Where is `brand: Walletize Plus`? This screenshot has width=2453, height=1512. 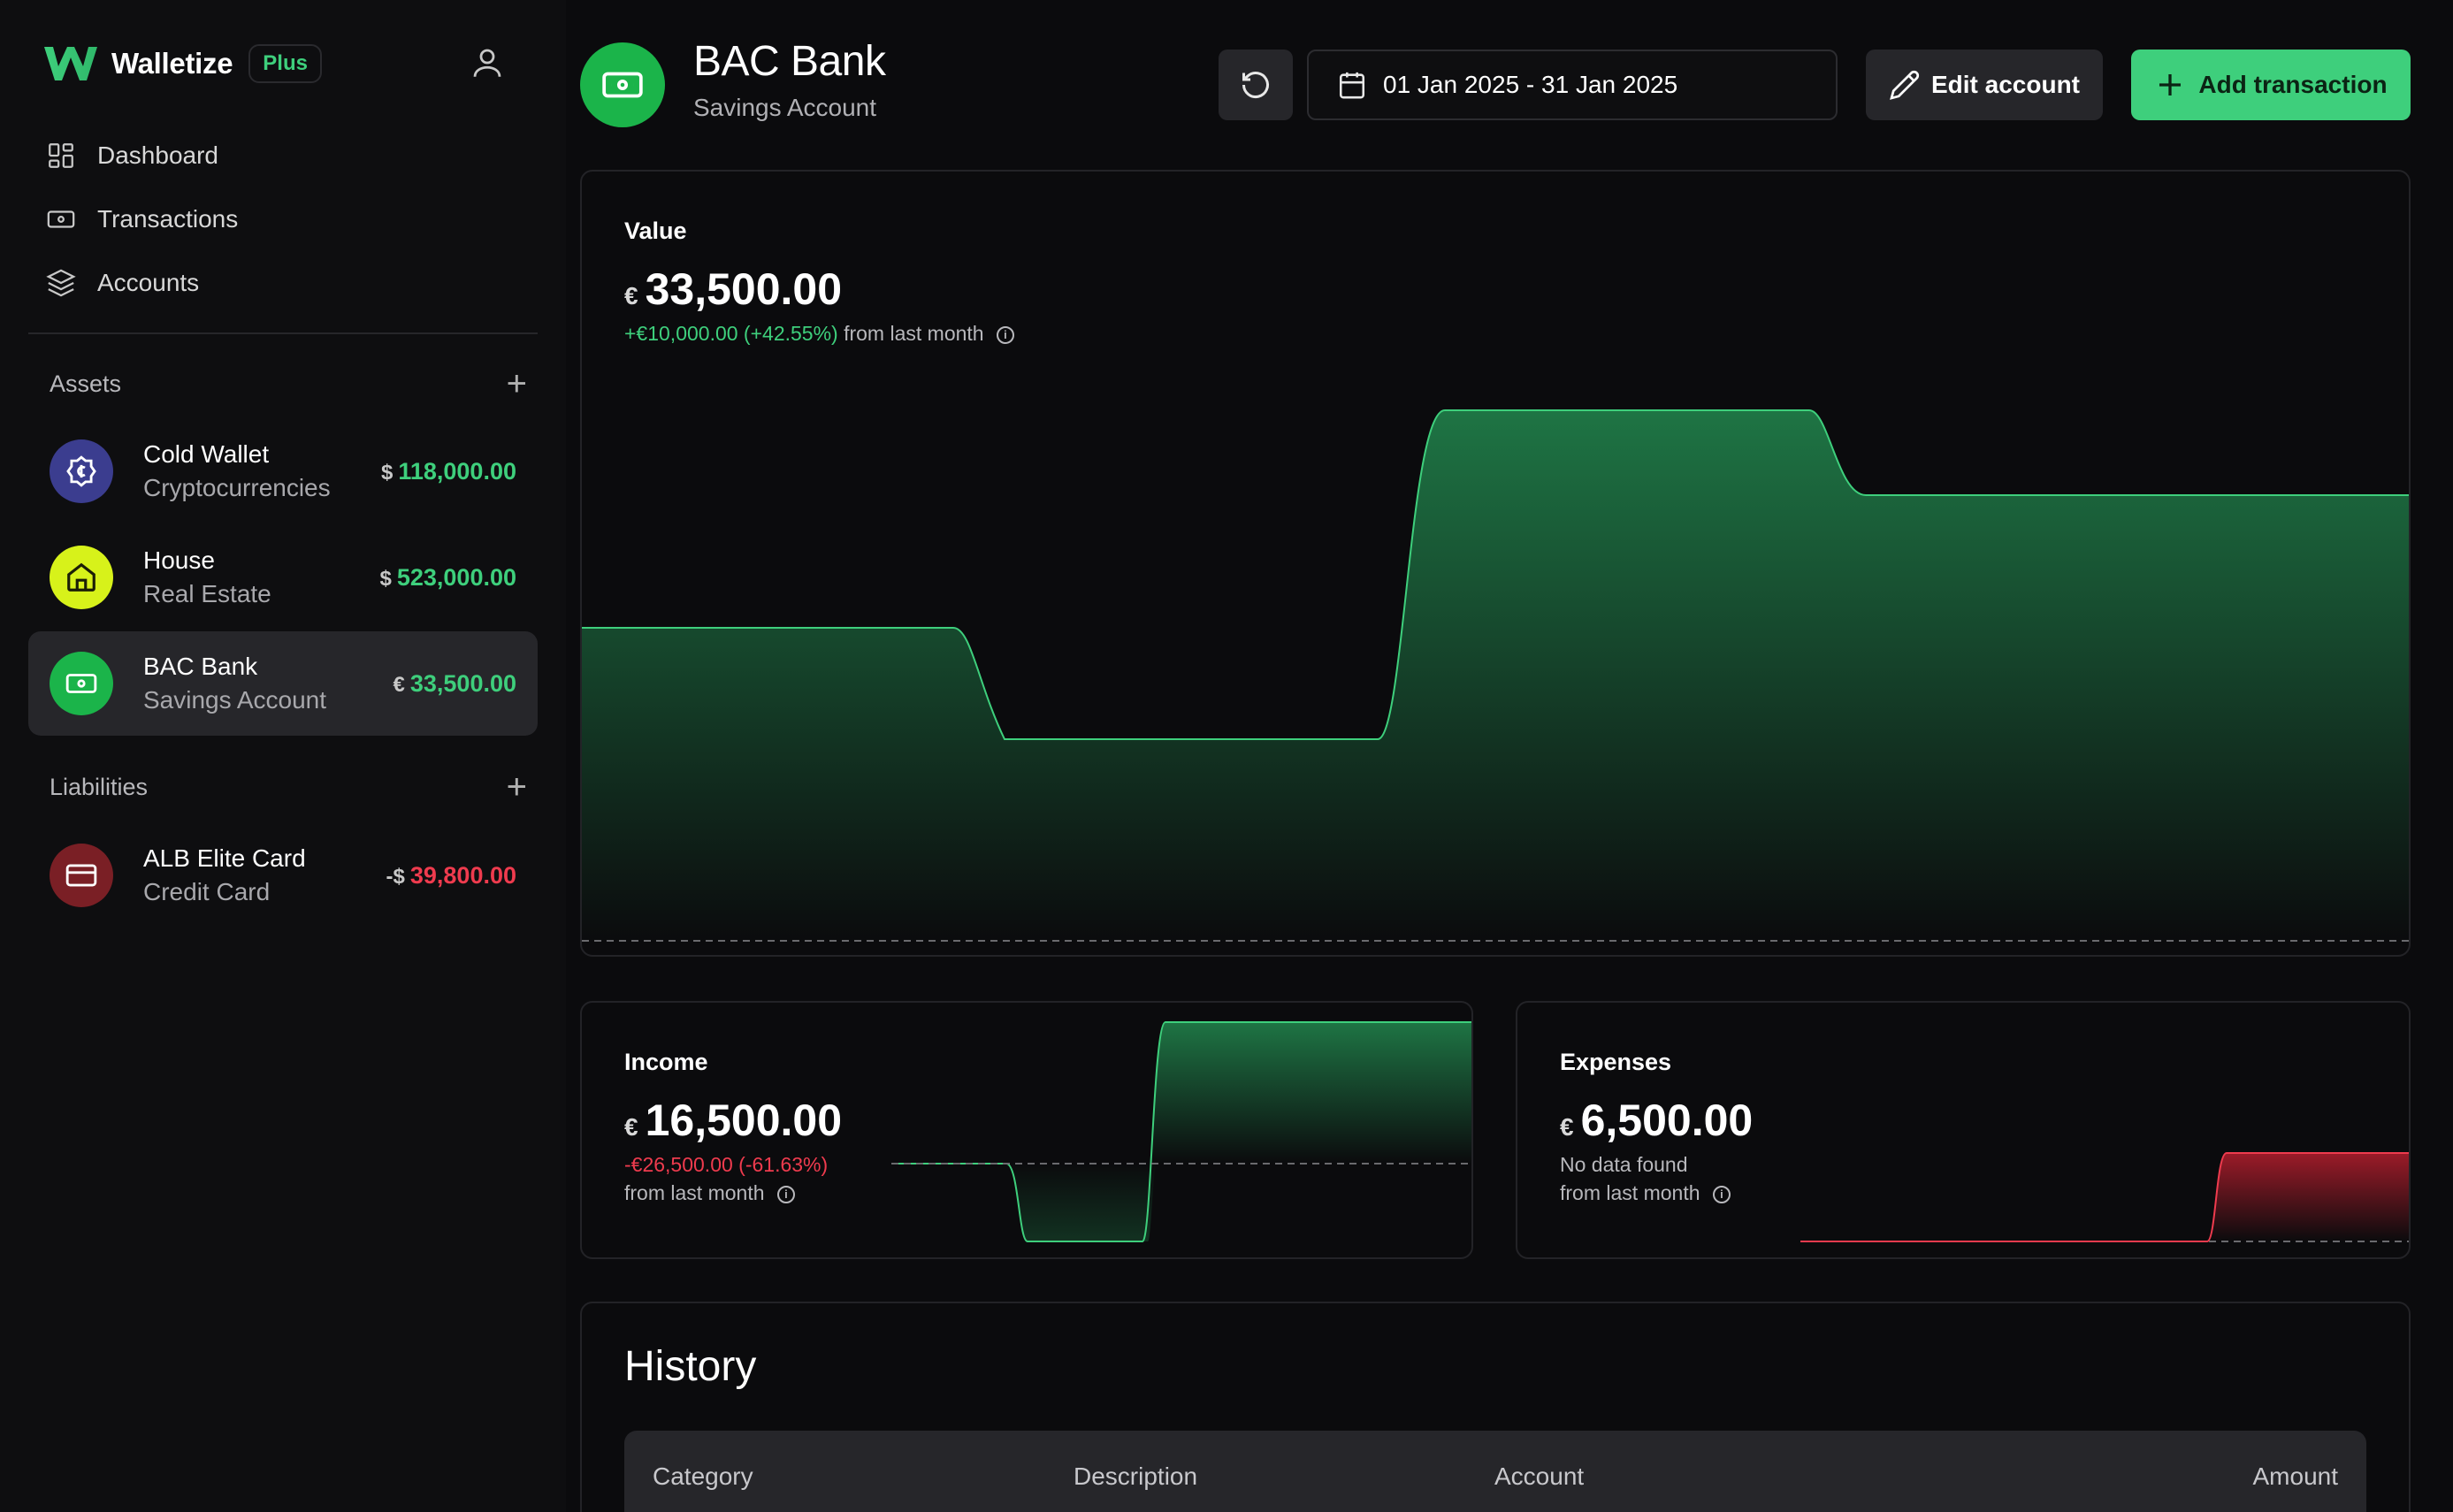 brand: Walletize Plus is located at coordinates (182, 64).